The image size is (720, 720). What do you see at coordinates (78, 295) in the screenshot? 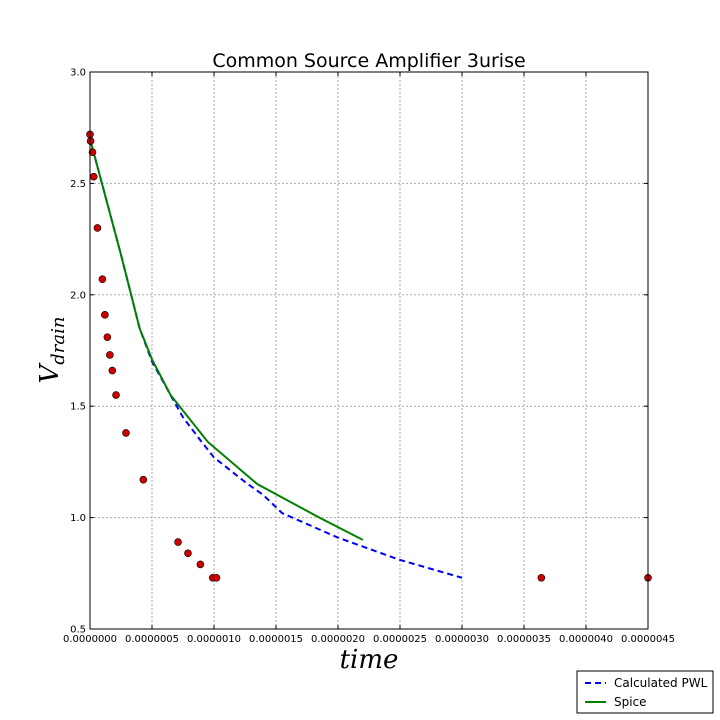
I see `y-tick-label: 2.0` at bounding box center [78, 295].